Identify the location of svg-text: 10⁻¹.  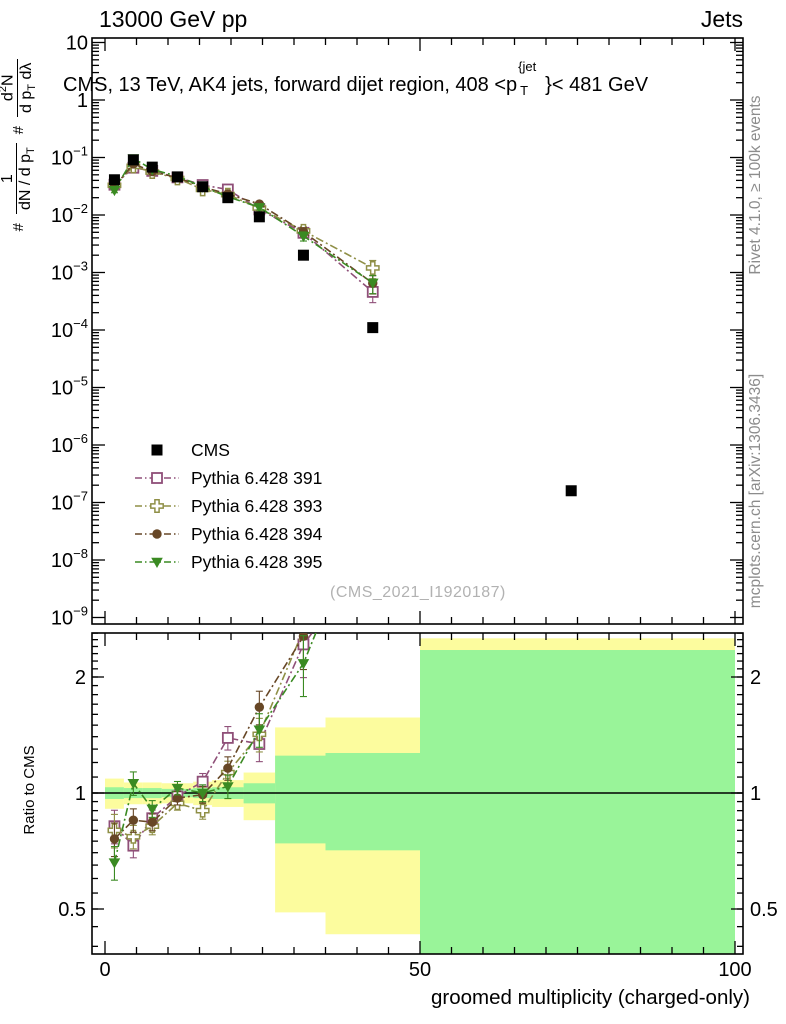
(69, 157).